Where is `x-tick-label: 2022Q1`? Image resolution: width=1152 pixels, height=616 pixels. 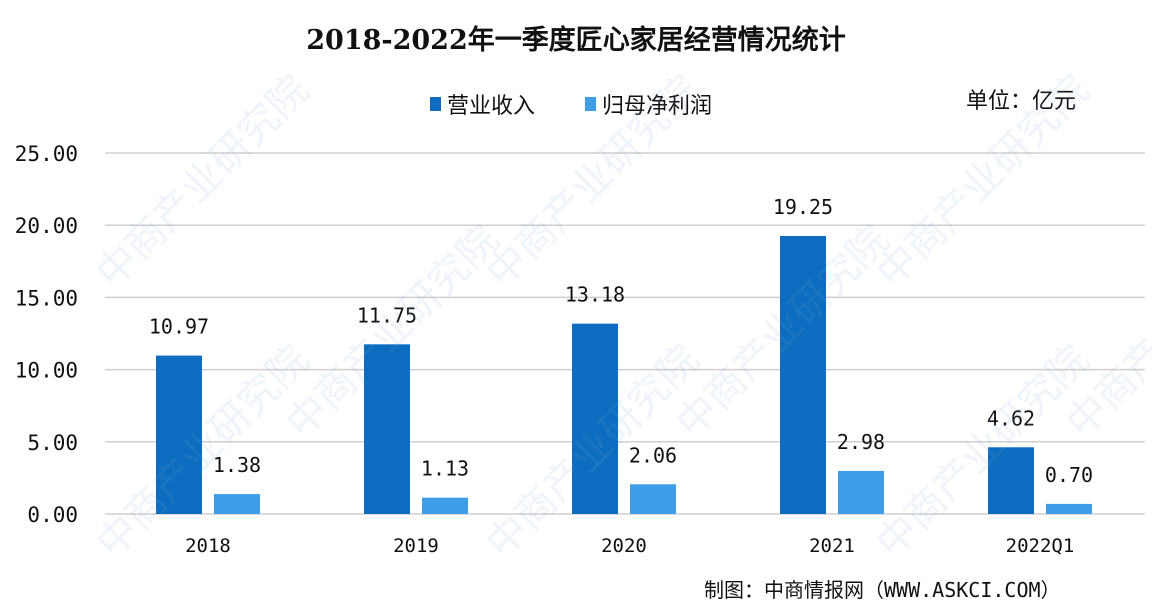 x-tick-label: 2022Q1 is located at coordinates (1040, 546).